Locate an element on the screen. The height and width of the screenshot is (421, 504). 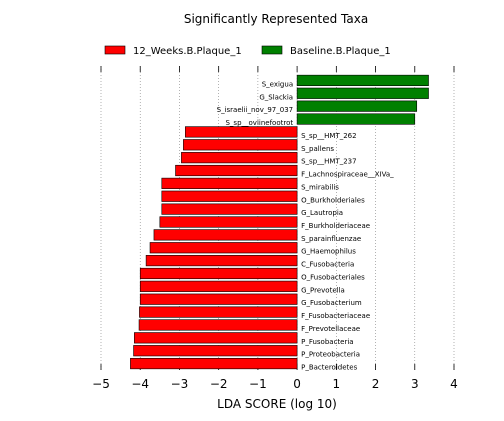
taxon-label: G_Prevotella is located at coordinates (323, 290).